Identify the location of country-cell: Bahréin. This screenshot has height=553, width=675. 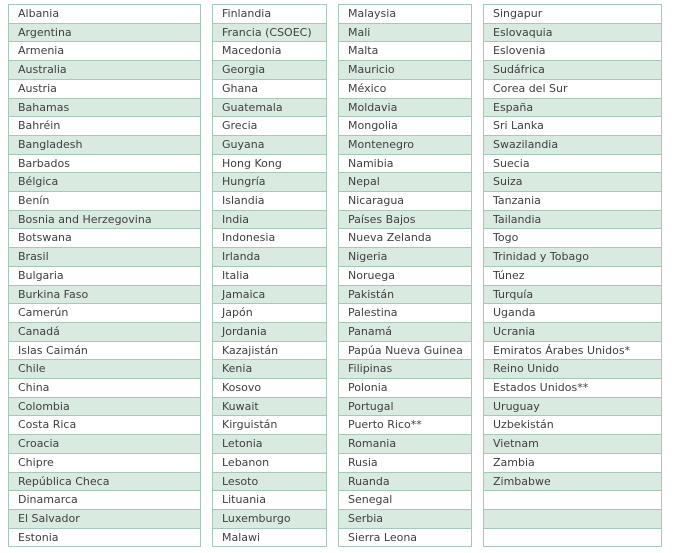
(104, 126).